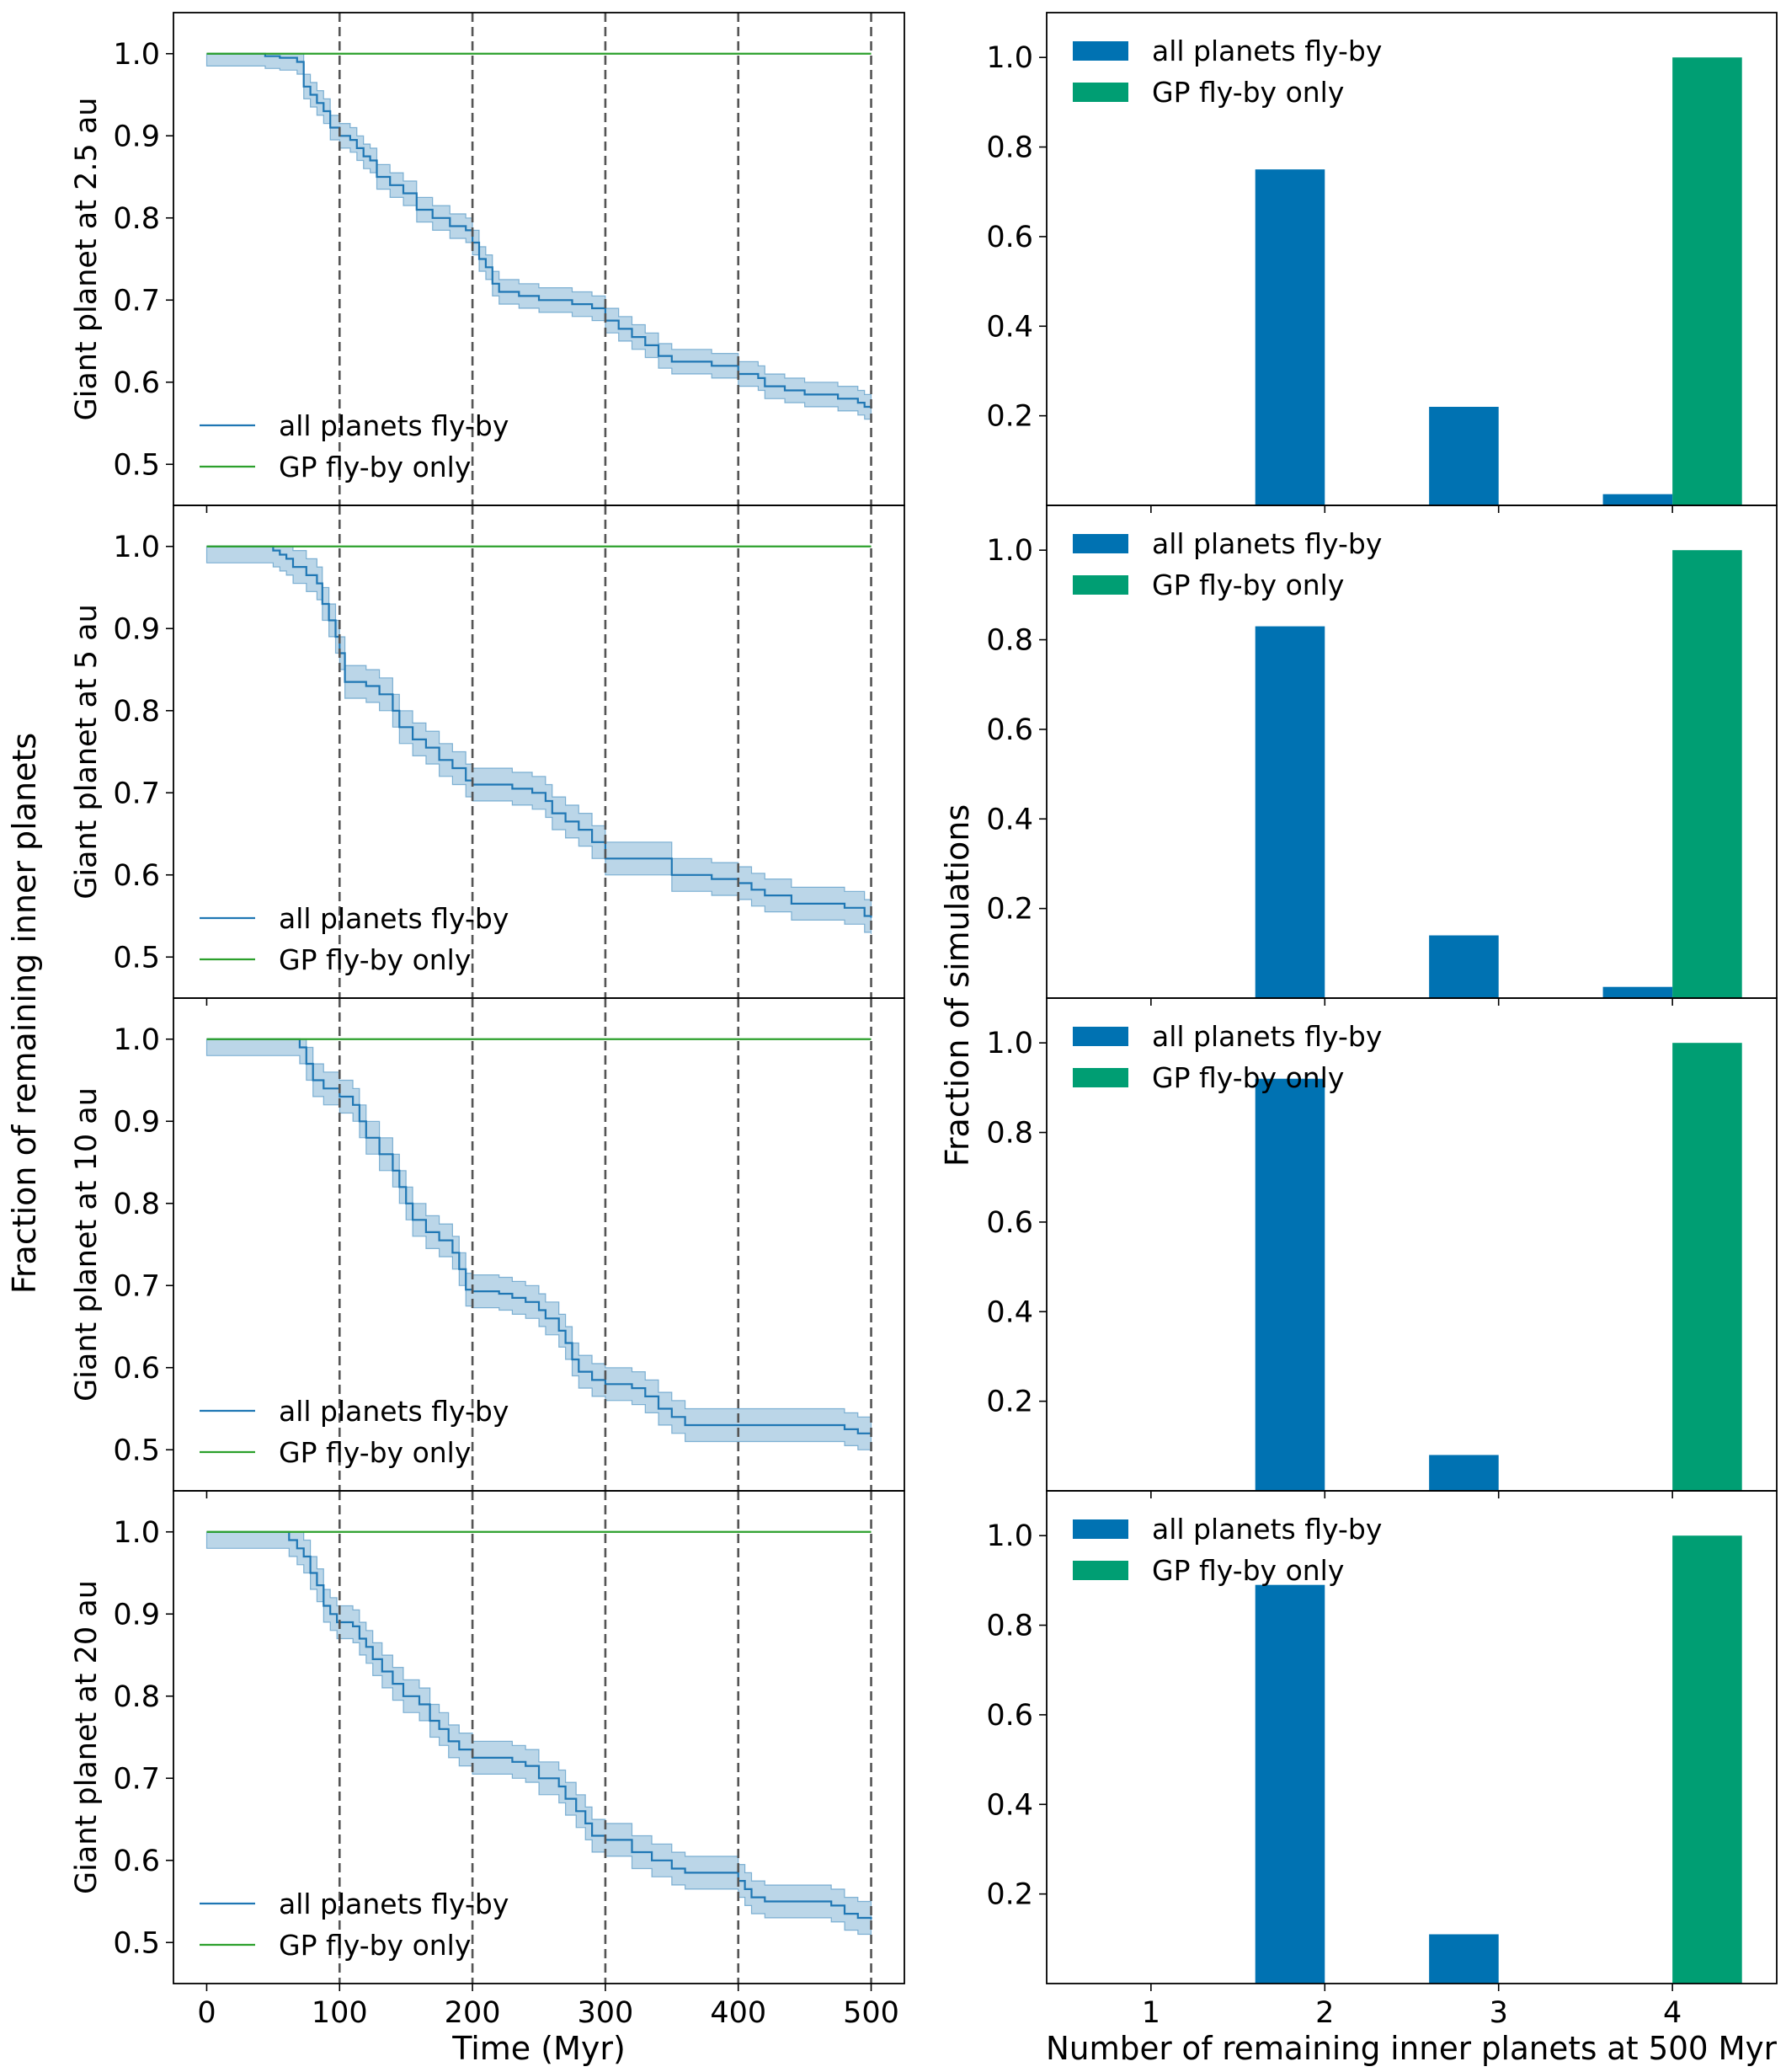  What do you see at coordinates (87, 752) in the screenshot?
I see `panel-ylabel: Giant planet at 5 au` at bounding box center [87, 752].